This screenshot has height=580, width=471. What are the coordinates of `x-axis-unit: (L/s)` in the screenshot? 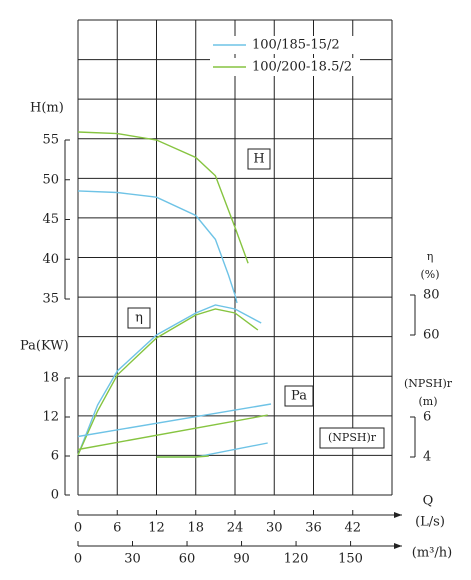 It's located at (430, 522).